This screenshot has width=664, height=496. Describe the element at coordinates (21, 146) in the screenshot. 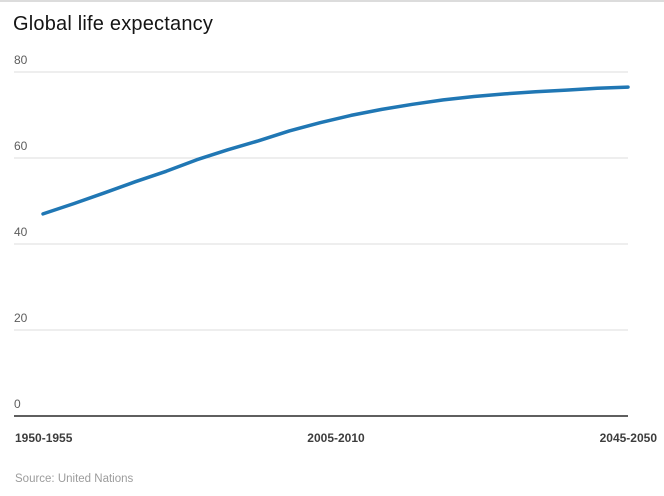

I see `y-tick-label: 60` at that location.